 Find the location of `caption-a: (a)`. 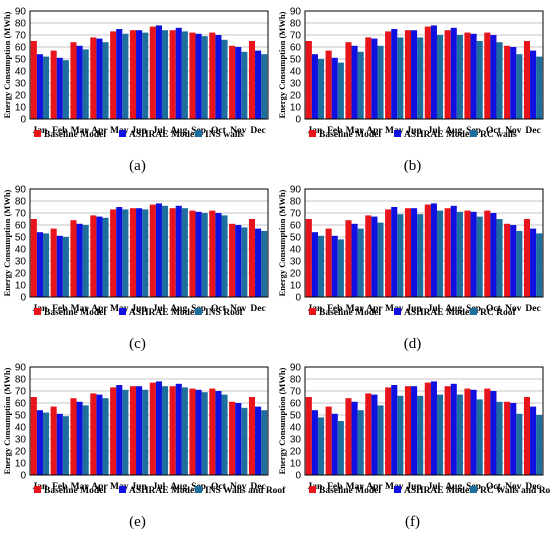

caption-a: (a) is located at coordinates (137, 166).